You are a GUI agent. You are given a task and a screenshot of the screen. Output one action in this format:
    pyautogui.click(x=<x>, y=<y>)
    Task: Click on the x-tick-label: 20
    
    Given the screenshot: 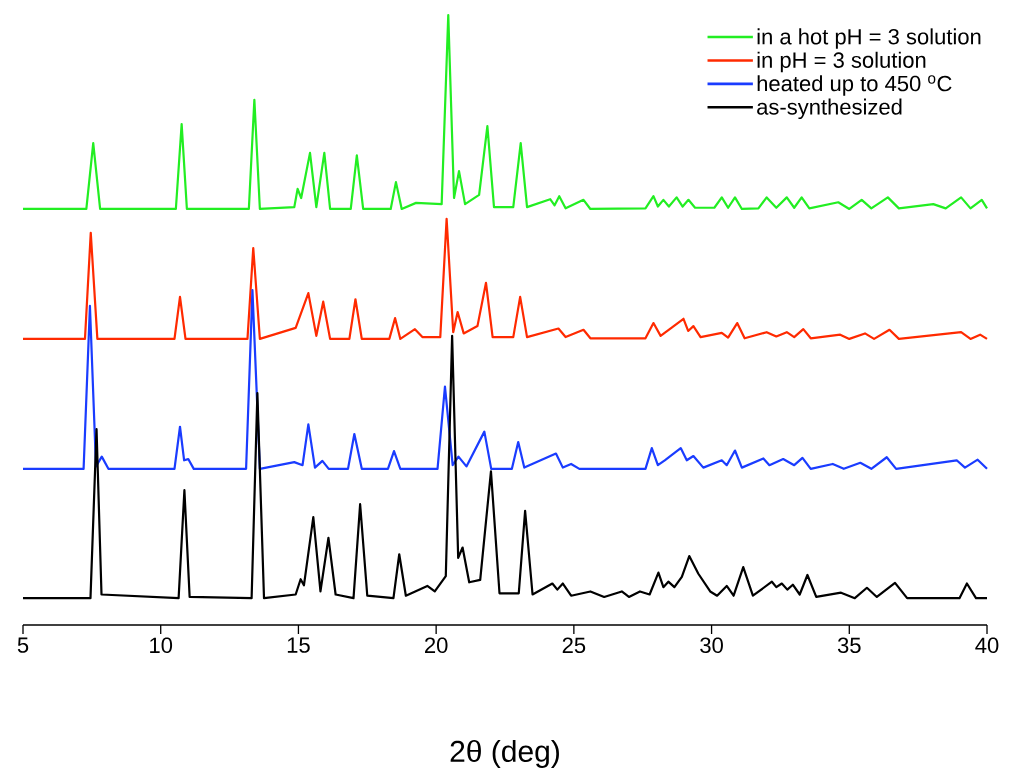 What is the action you would take?
    pyautogui.click(x=436, y=645)
    